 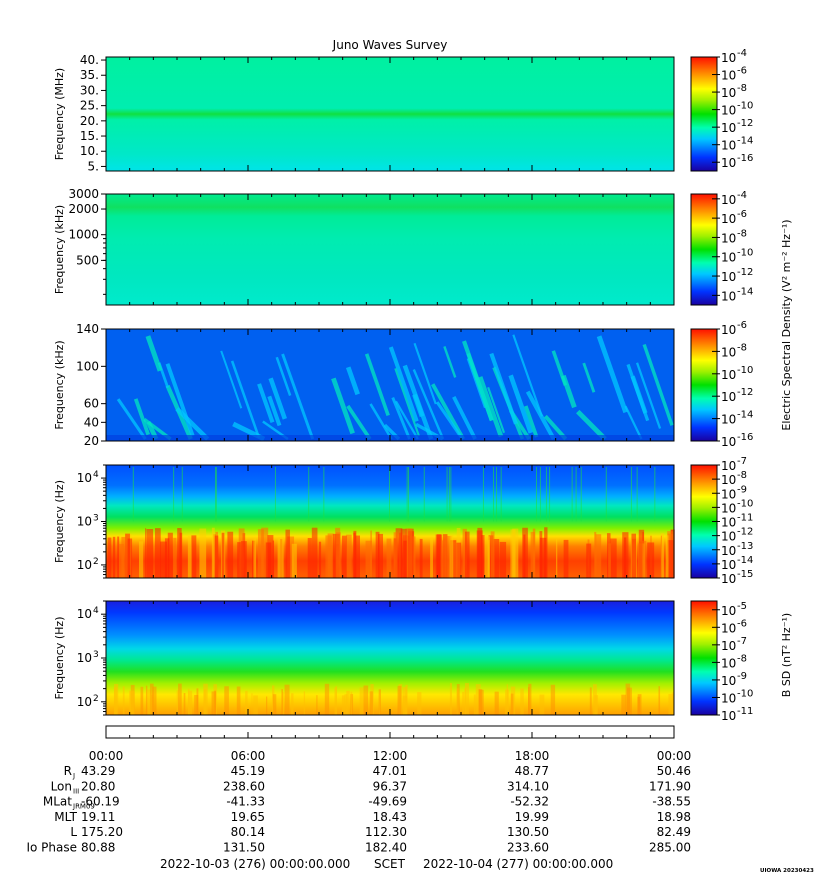 I want to click on footer-credit: UIOWA 20230423, so click(x=787, y=871).